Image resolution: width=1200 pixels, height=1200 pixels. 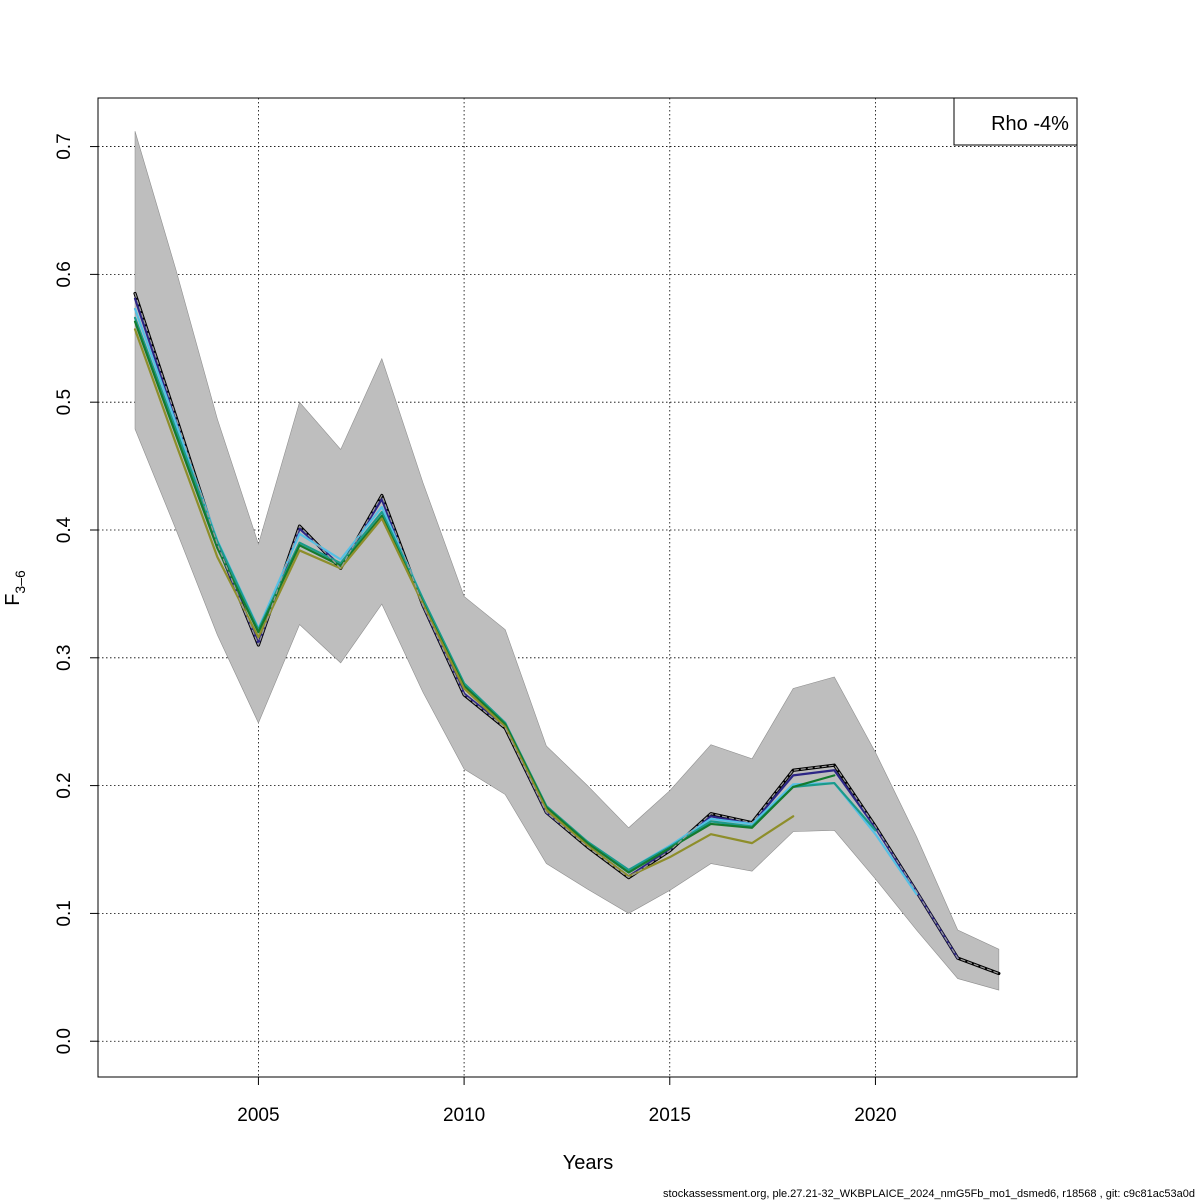 I want to click on x-axis-title: Years, so click(x=588, y=1163).